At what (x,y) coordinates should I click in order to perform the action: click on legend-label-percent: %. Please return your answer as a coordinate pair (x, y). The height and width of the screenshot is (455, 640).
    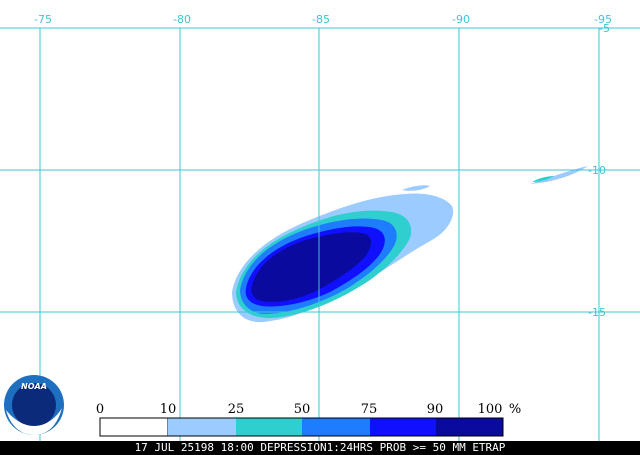
    Looking at the image, I should click on (515, 409).